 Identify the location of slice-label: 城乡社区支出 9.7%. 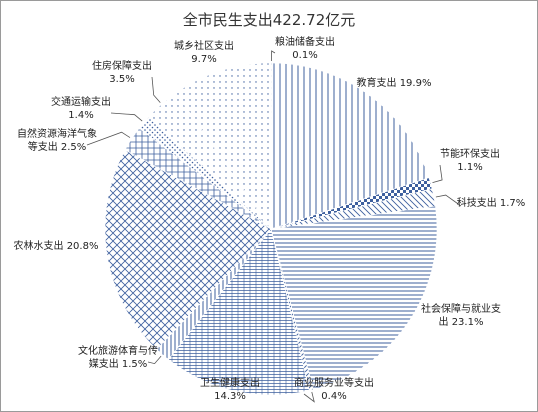
(204, 52).